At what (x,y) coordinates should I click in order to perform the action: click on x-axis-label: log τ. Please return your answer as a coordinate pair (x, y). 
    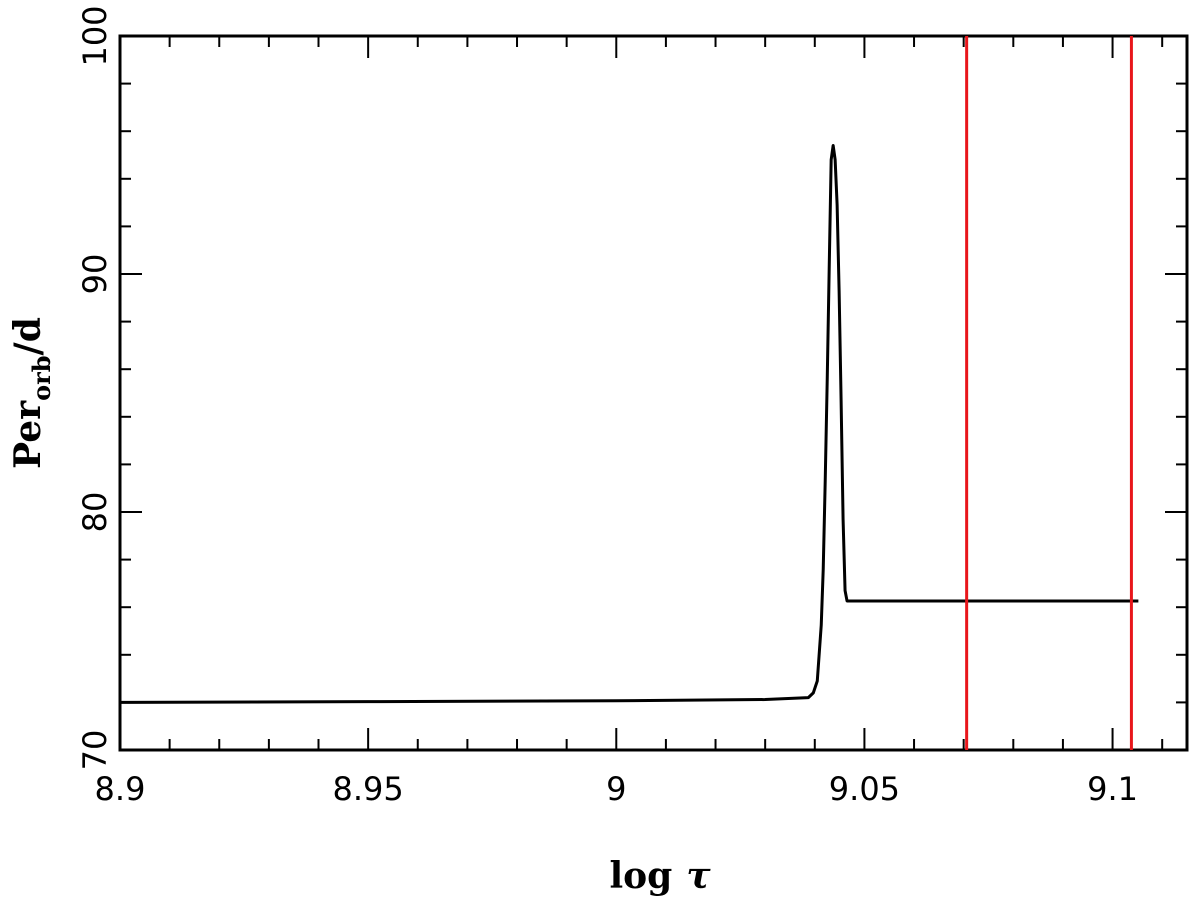
    Looking at the image, I should click on (660, 876).